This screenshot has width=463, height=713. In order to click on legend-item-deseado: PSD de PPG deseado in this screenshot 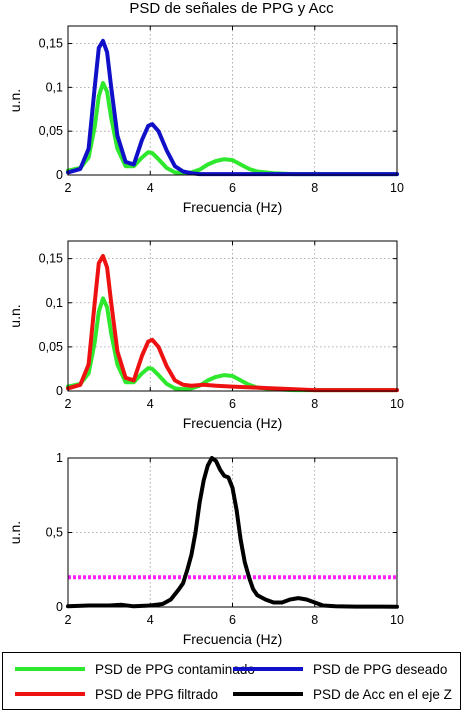, I will do `click(334, 669)`.